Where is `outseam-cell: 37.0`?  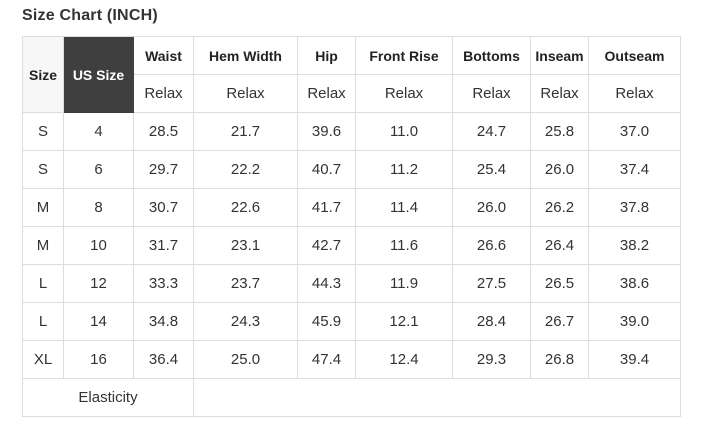 outseam-cell: 37.0 is located at coordinates (635, 132).